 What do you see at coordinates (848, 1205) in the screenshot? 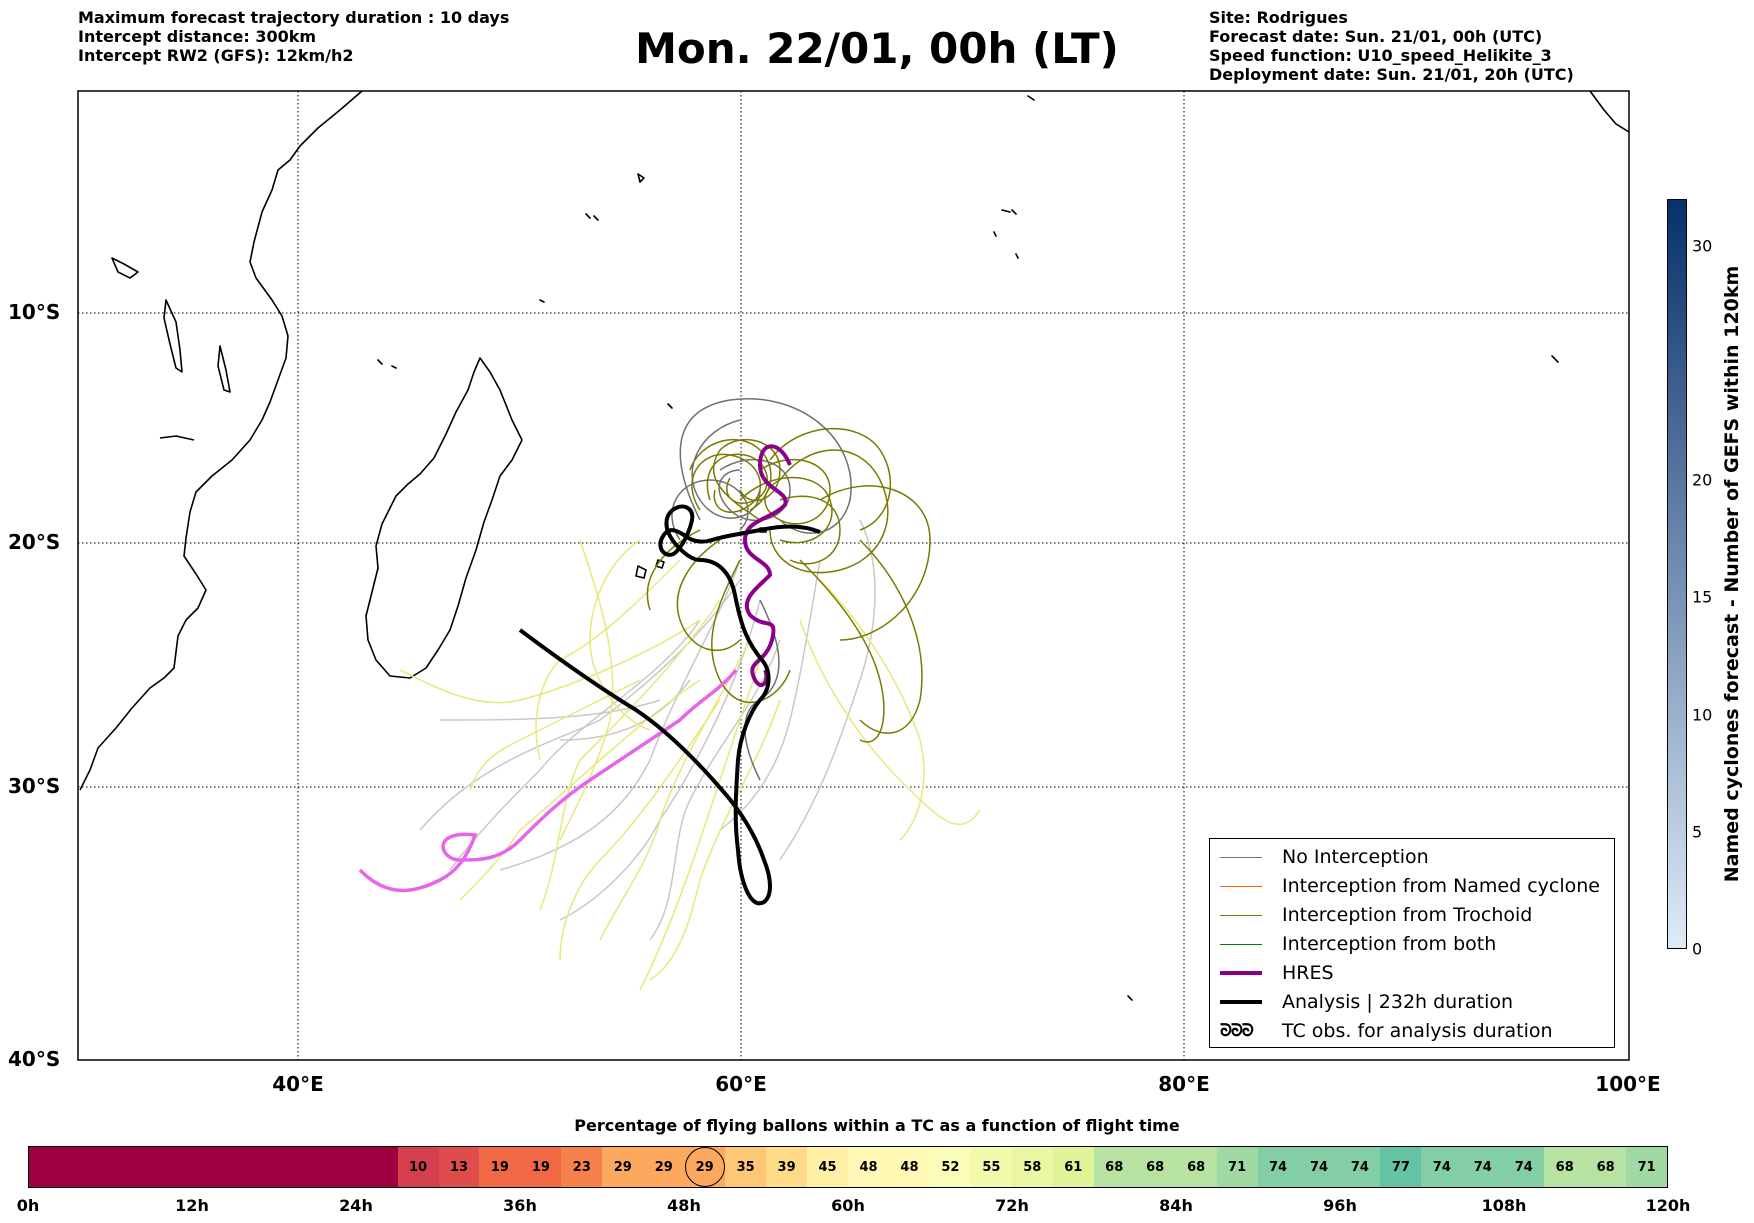
I see `time-label: 60h` at bounding box center [848, 1205].